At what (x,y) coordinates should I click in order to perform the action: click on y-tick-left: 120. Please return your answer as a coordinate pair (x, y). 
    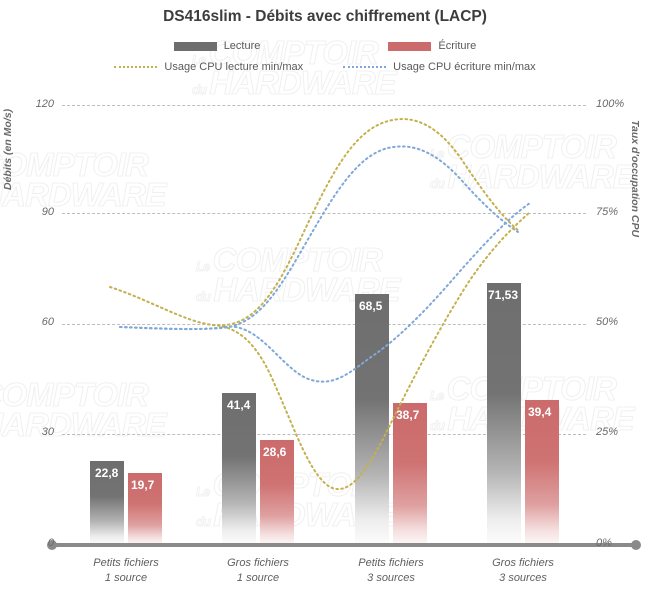
    Looking at the image, I should click on (44, 104).